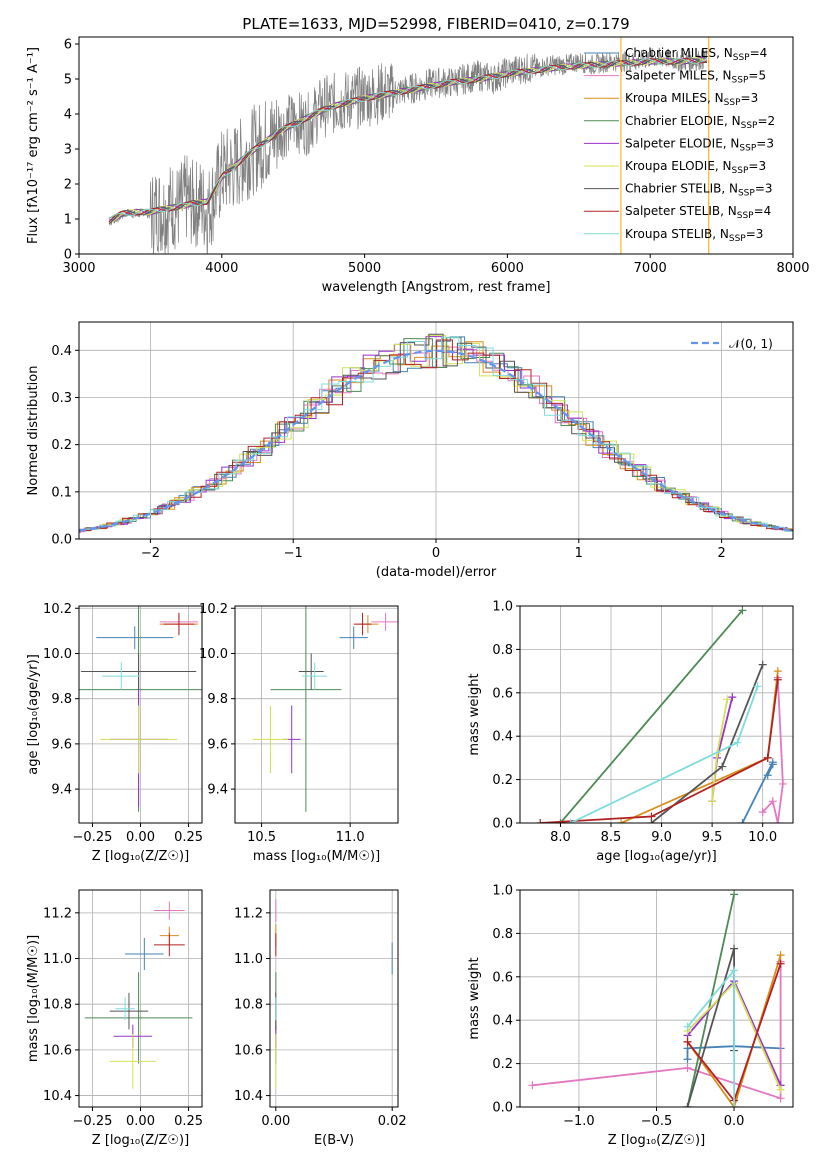 The height and width of the screenshot is (1170, 819). Describe the element at coordinates (674, 98) in the screenshot. I see `legend-label: Kroupa MILES, N` at that location.